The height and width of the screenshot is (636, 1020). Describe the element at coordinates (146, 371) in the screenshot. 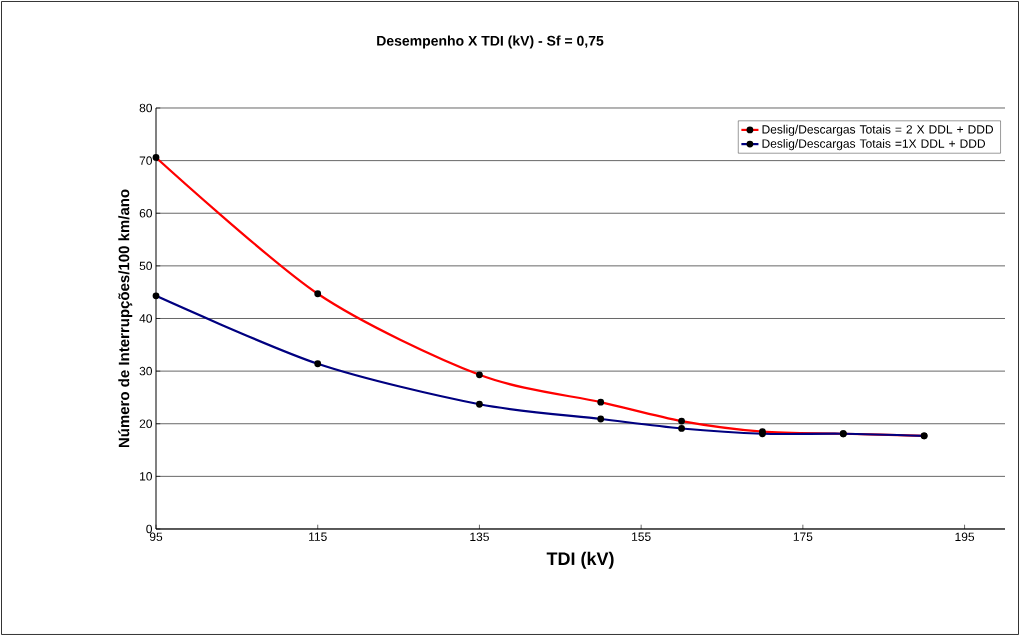

I see `y-tick-label: 30` at that location.